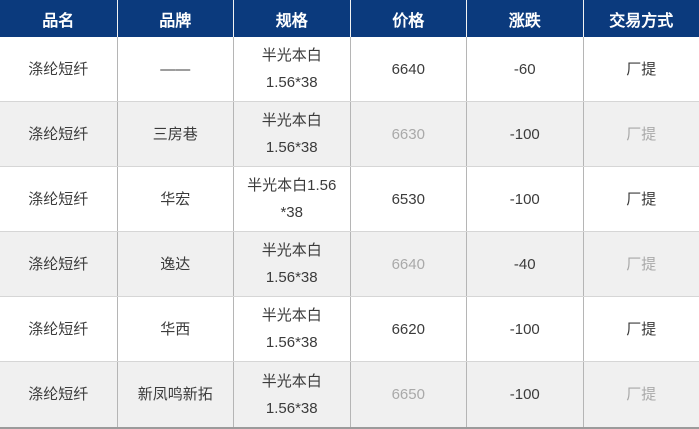  I want to click on col-header-spec: 规格, so click(291, 18).